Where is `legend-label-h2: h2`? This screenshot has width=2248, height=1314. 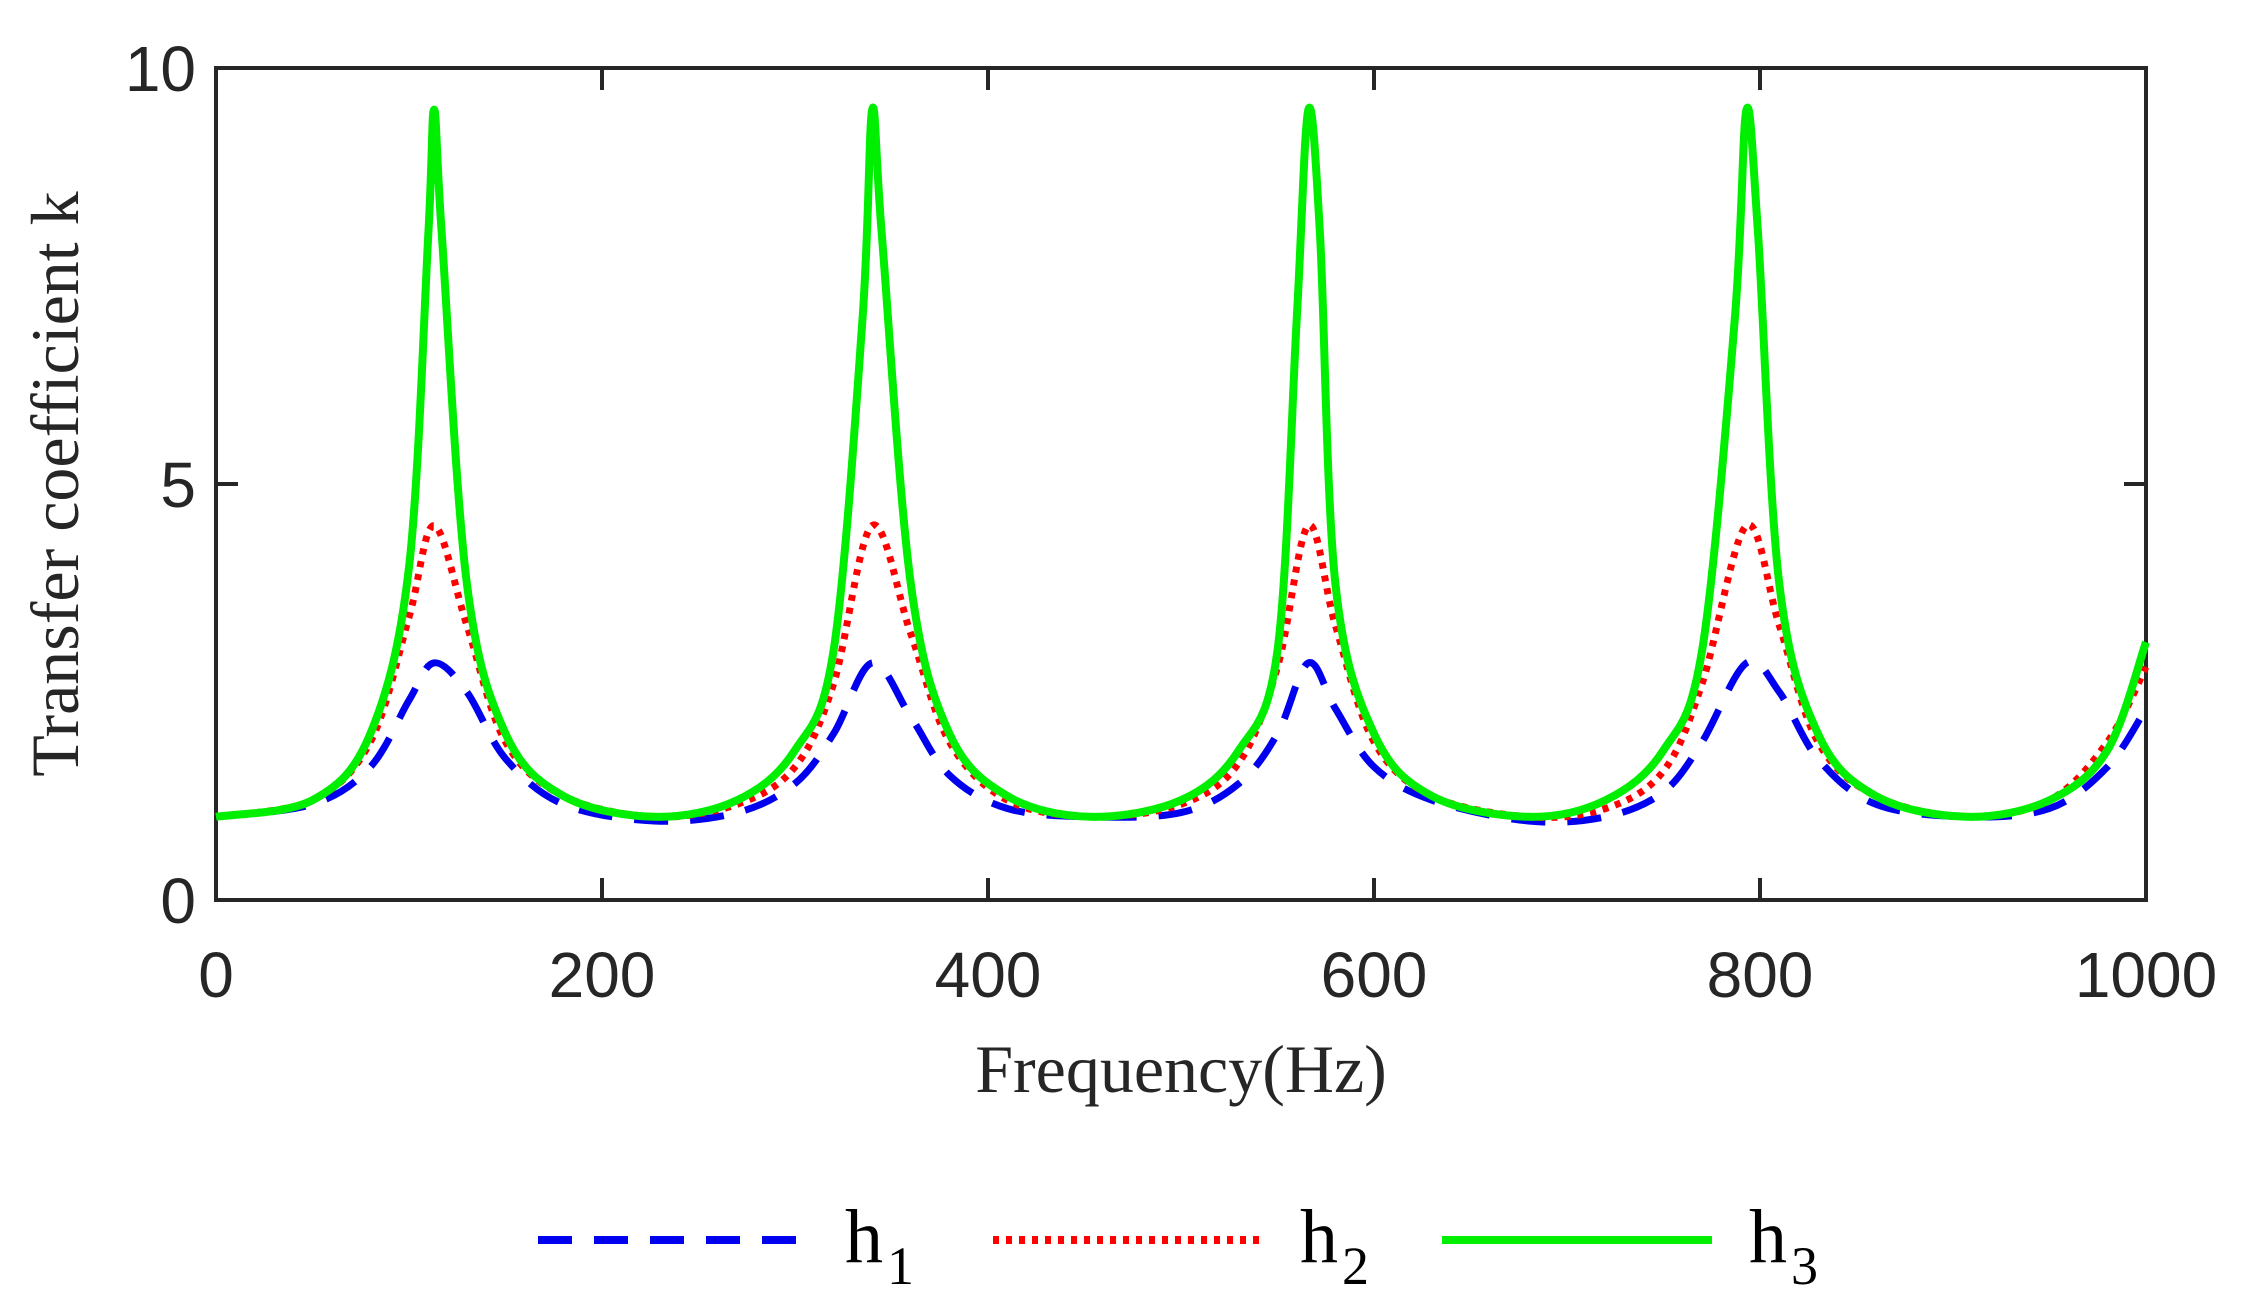 legend-label-h2: h2 is located at coordinates (1334, 1245).